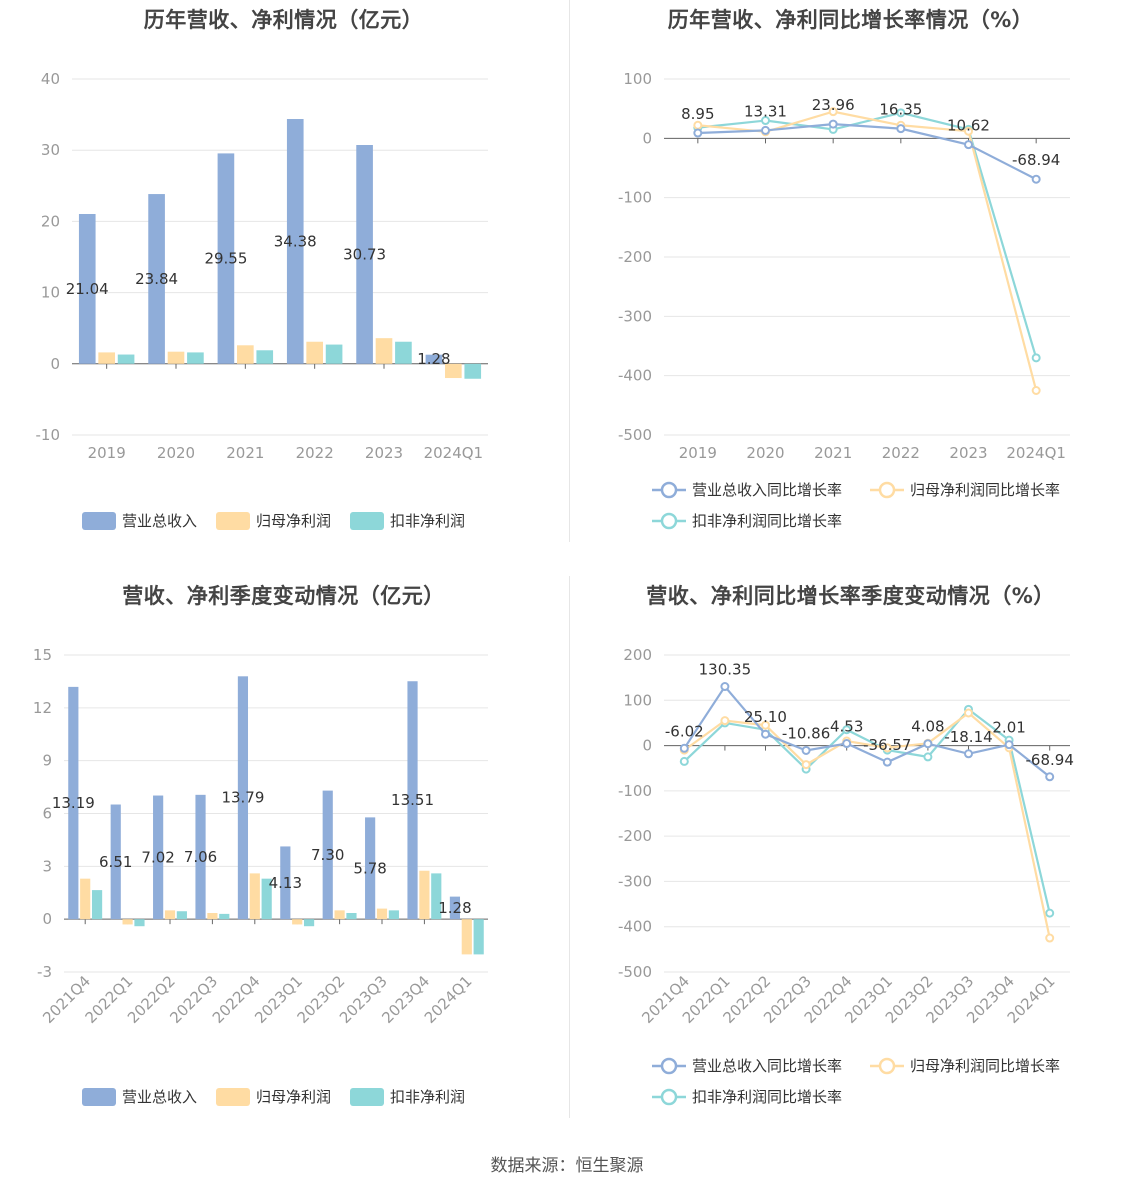 This screenshot has width=1134, height=1188. What do you see at coordinates (42, 655) in the screenshot?
I see `y-tick-label: 15` at bounding box center [42, 655].